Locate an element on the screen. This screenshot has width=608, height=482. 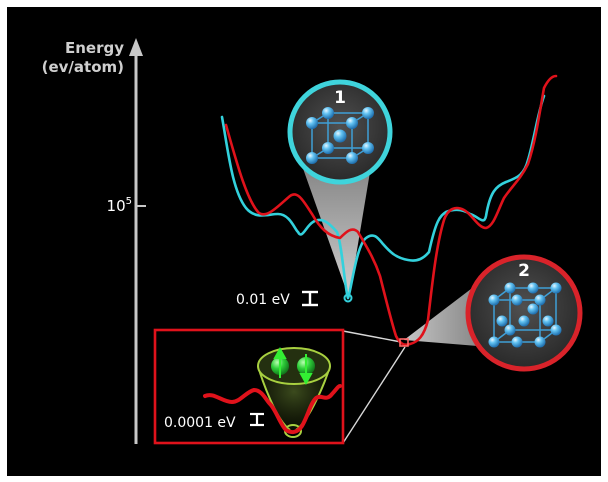
inset-connector-top is located at coordinates (372, 336).